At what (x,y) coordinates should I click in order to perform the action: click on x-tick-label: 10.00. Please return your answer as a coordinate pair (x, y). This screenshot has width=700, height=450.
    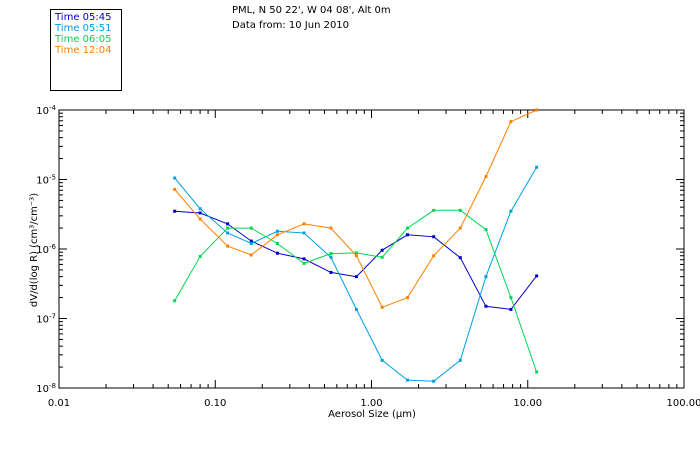
    Looking at the image, I should click on (527, 403).